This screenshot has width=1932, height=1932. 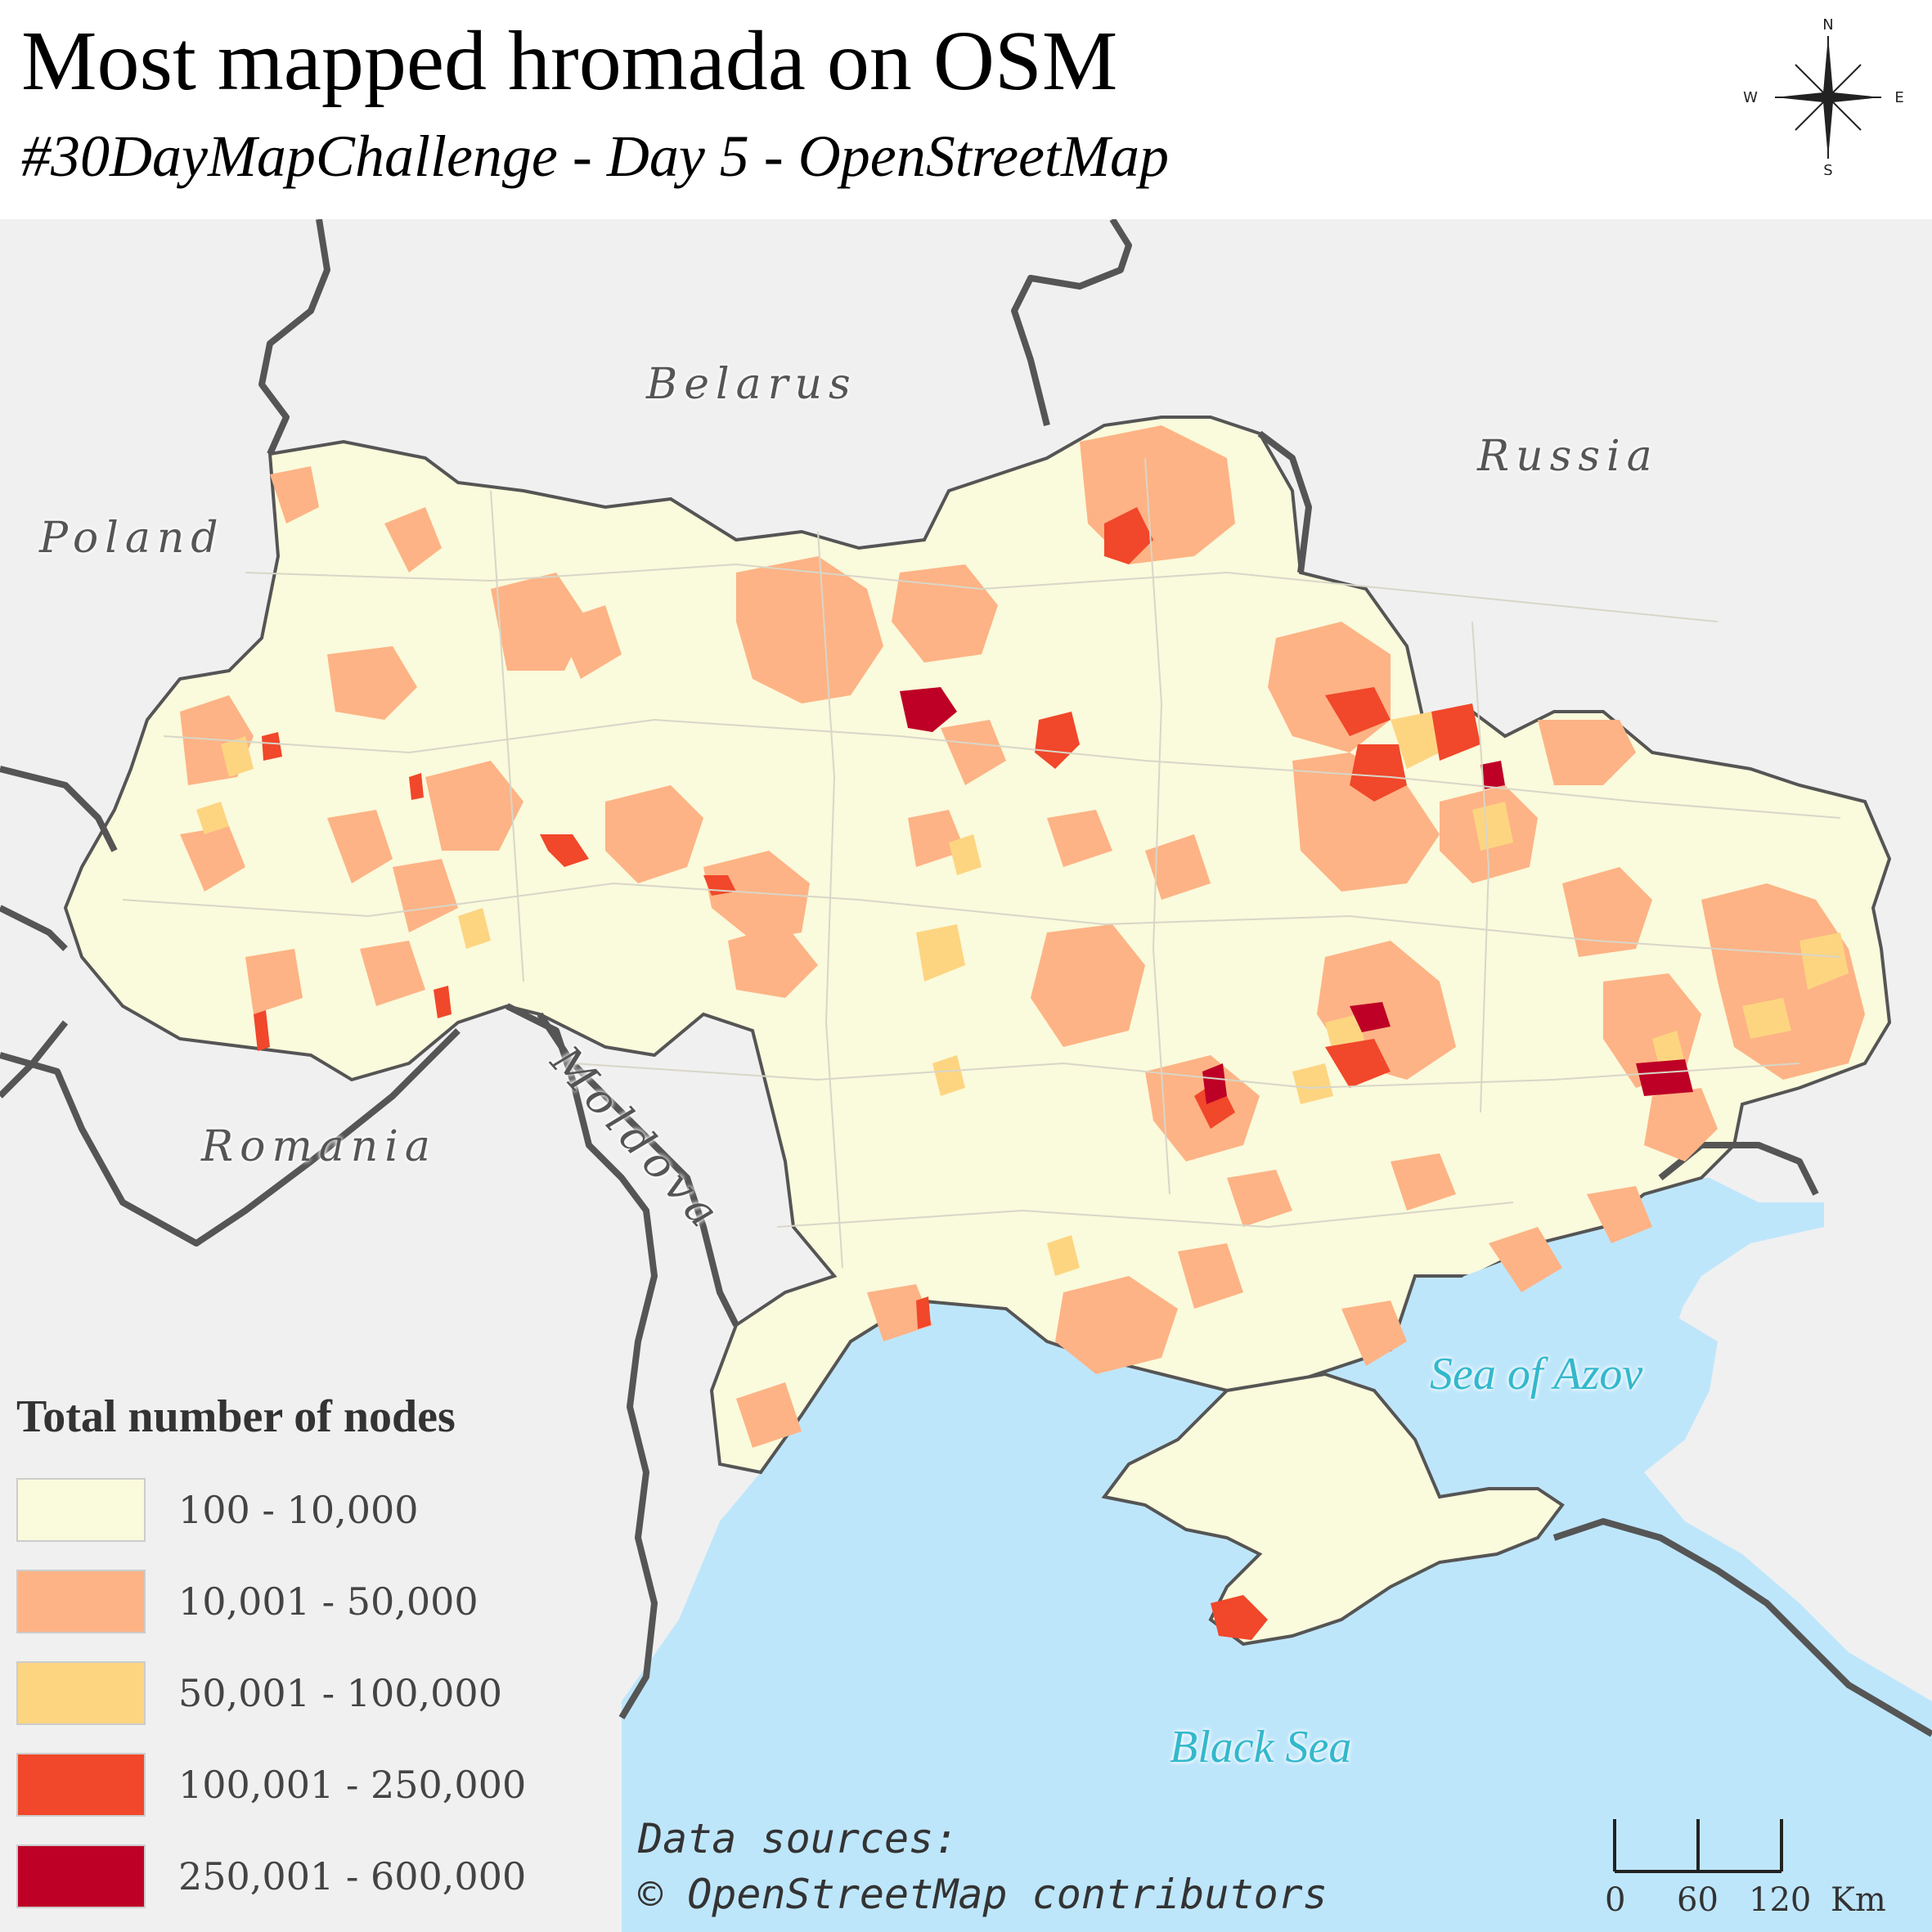 I want to click on compass-rose-icon: N S E W, so click(x=1824, y=95).